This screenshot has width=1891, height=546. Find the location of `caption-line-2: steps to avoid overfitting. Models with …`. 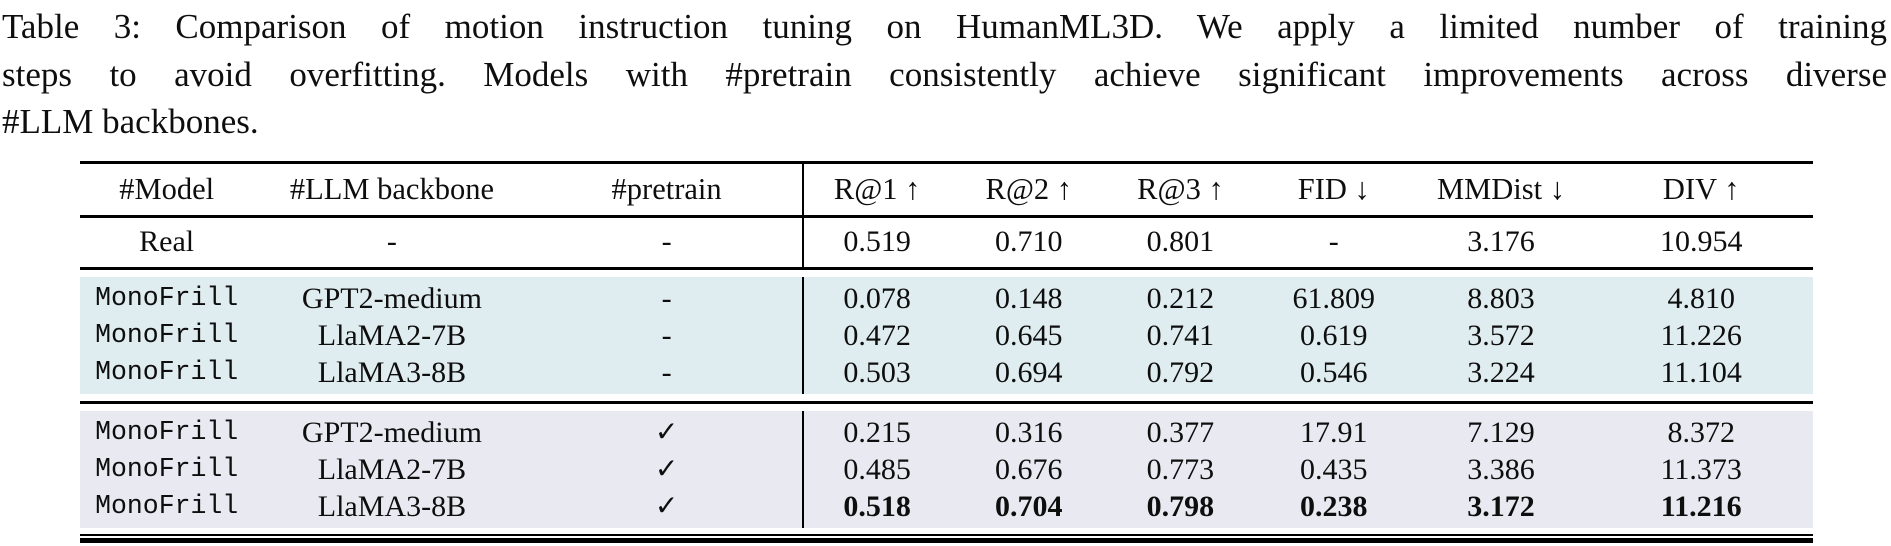

caption-line-2: steps to avoid overfitting. Models with … is located at coordinates (944, 74).